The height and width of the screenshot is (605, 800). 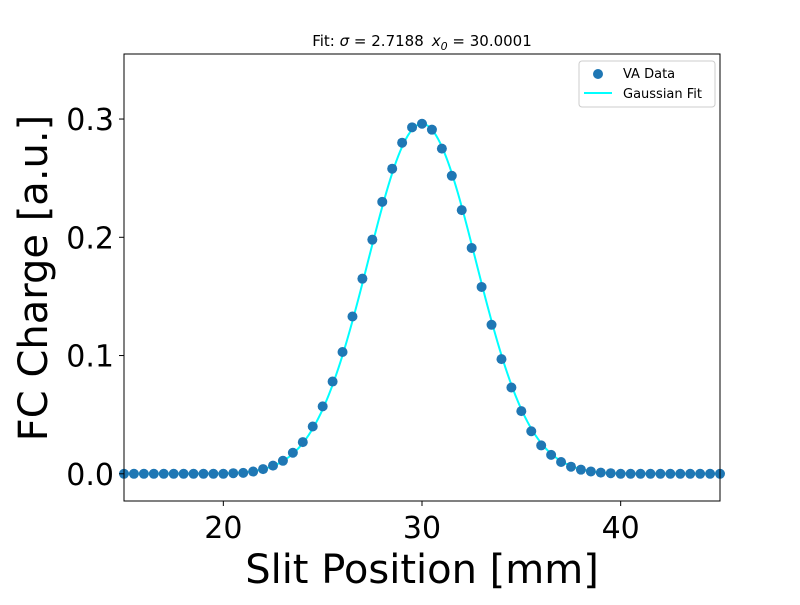 I want to click on y-tick-label: 0.1, so click(x=90, y=357).